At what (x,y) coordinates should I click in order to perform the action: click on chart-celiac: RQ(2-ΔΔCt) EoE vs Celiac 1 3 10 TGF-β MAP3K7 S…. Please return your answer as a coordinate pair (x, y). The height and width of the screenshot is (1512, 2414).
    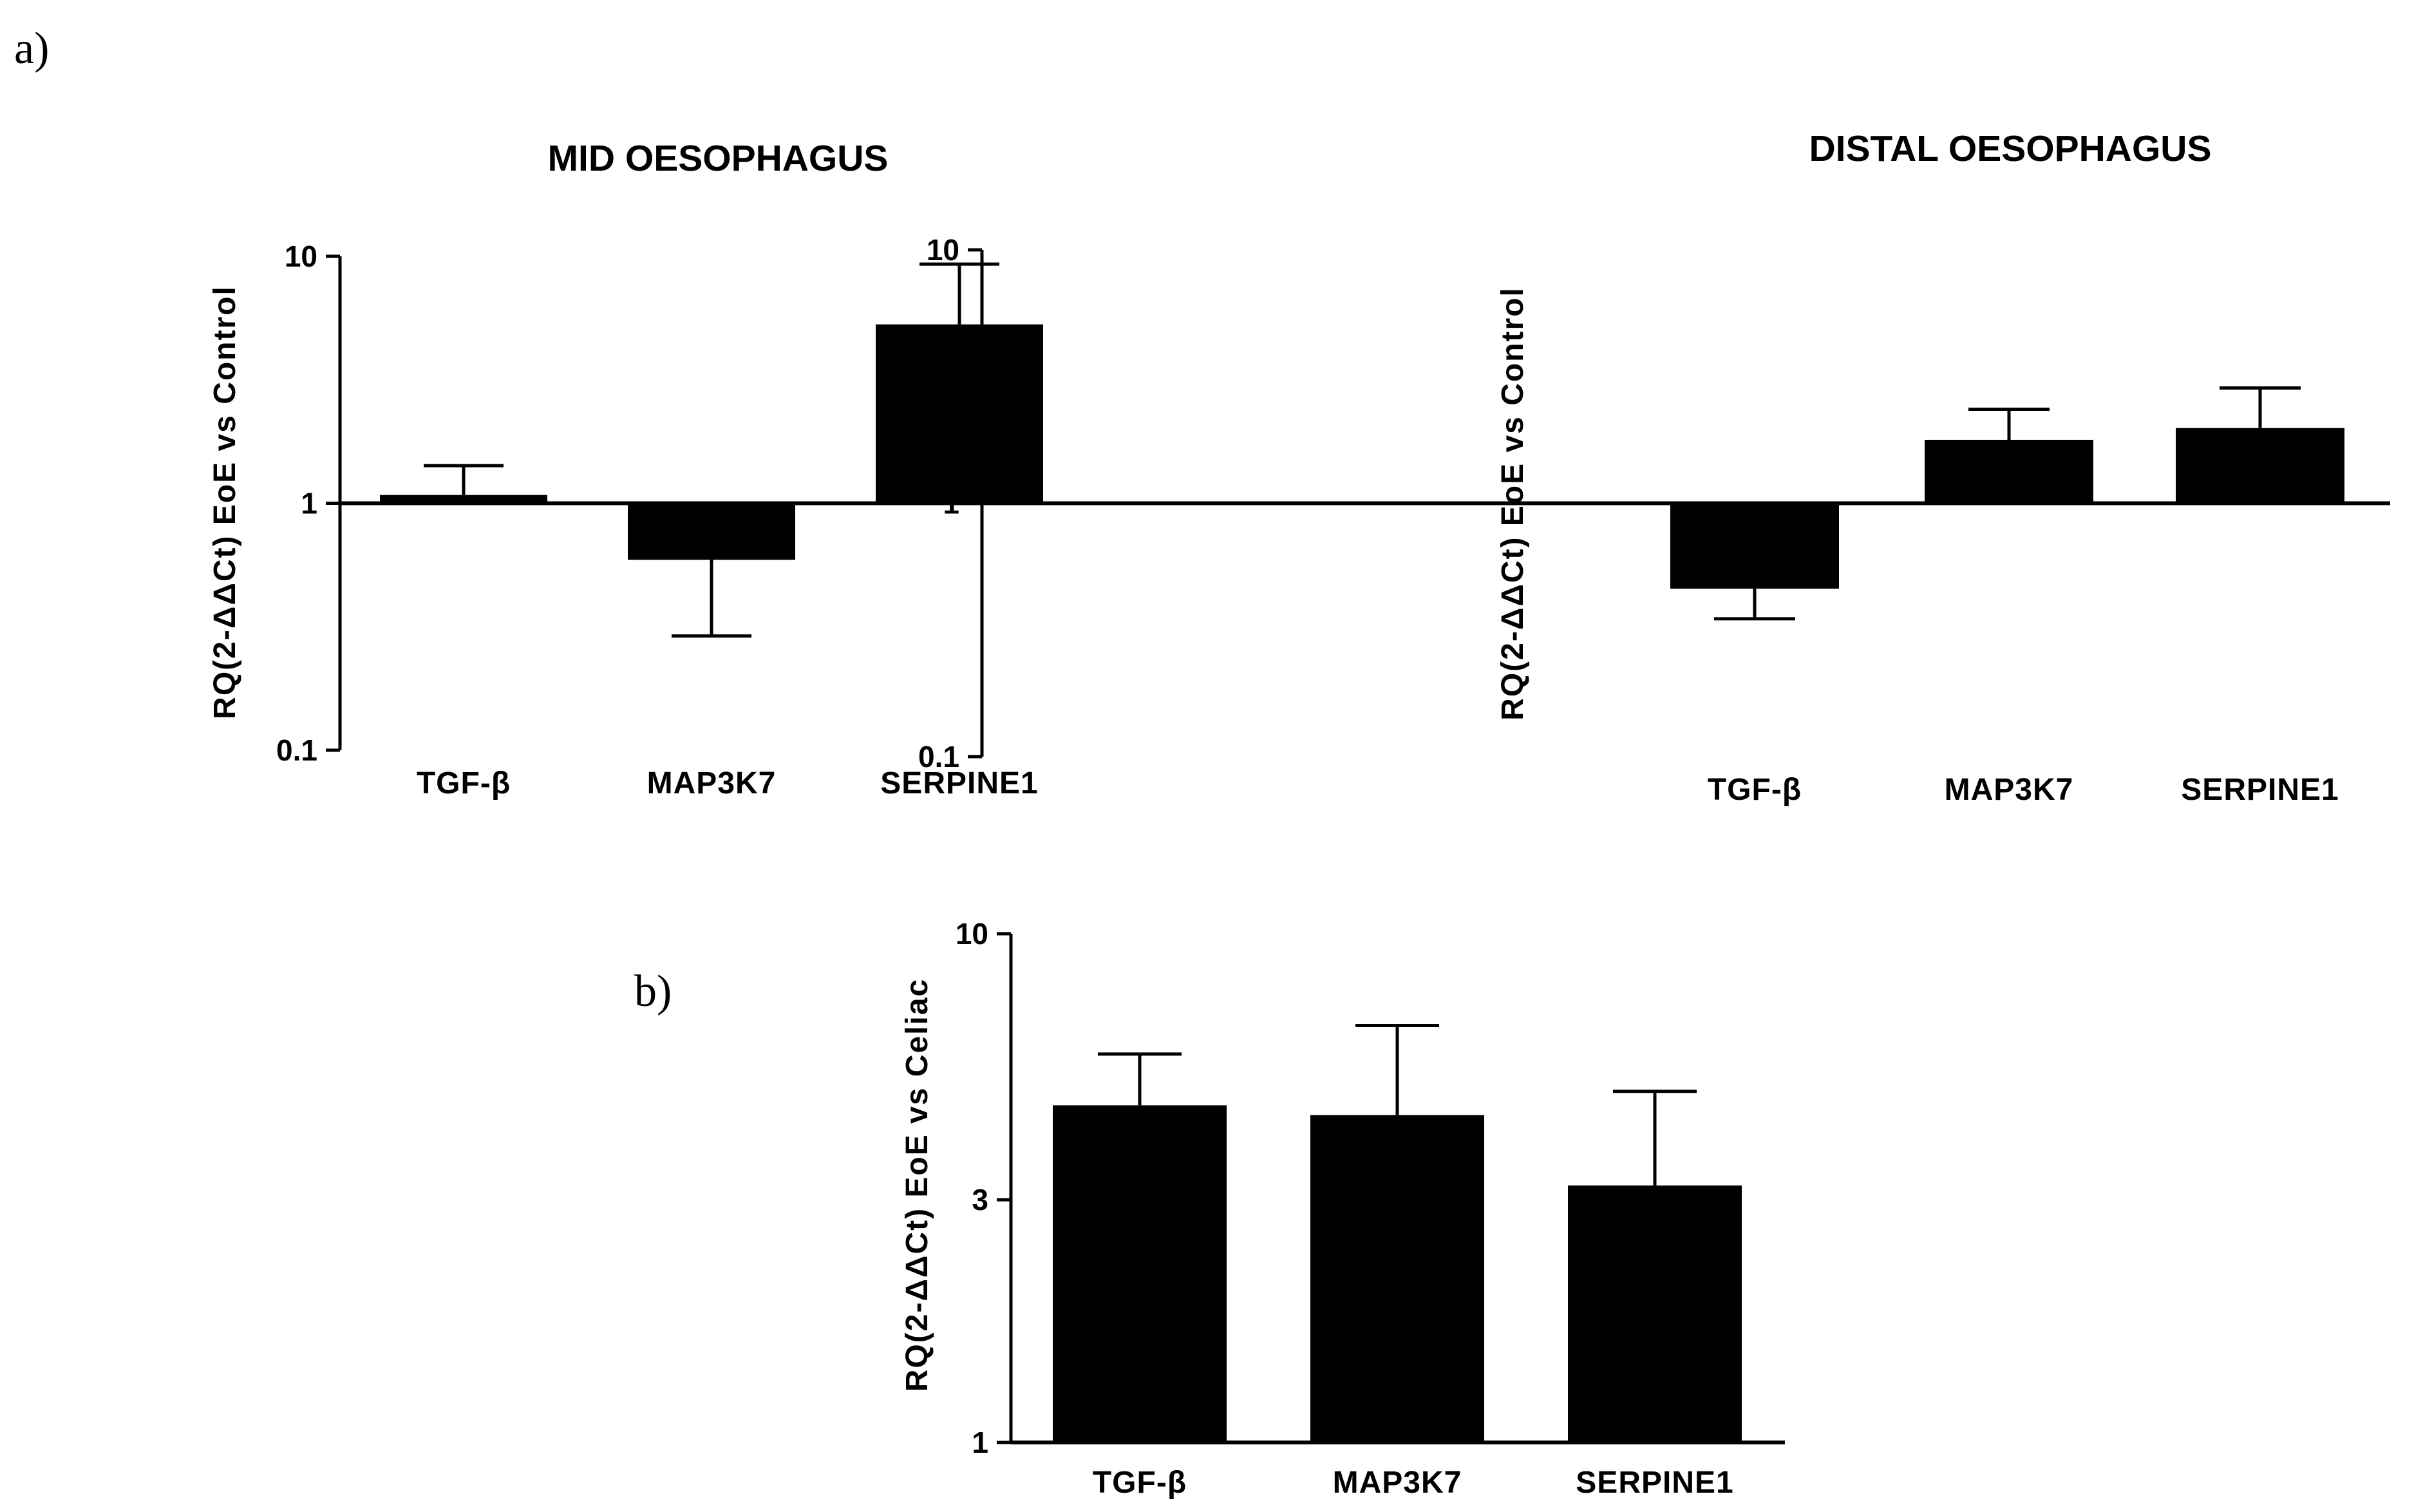
    Looking at the image, I should click on (1342, 1208).